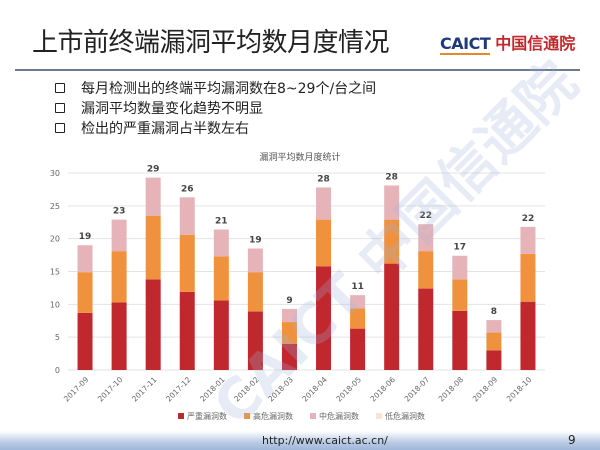  Describe the element at coordinates (465, 44) in the screenshot. I see `logo-en: CAICT` at that location.